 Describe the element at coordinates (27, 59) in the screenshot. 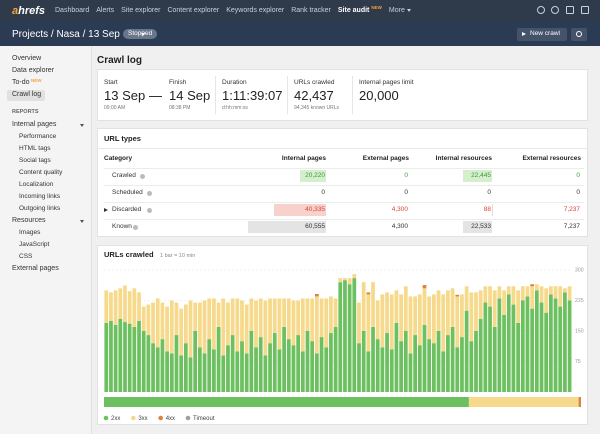

I see `sidebar-link: Overview` at that location.